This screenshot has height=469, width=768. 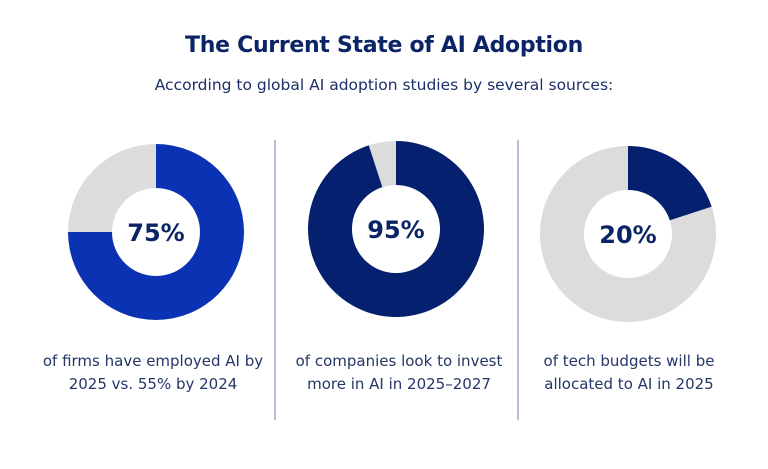 I want to click on donut-1-slice-remainder, so click(x=112, y=188).